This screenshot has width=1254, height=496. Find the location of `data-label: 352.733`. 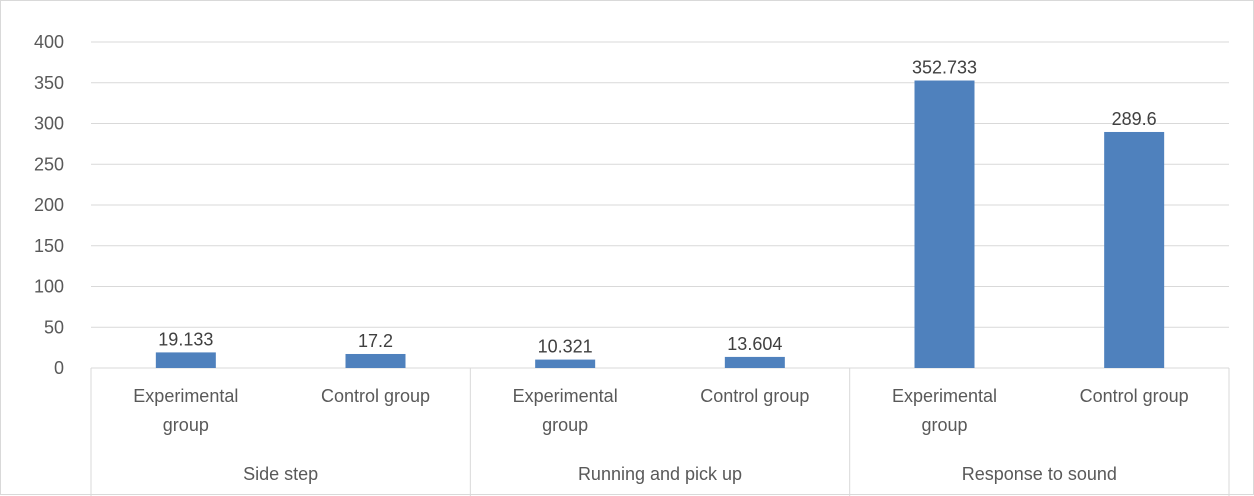

data-label: 352.733 is located at coordinates (944, 68).